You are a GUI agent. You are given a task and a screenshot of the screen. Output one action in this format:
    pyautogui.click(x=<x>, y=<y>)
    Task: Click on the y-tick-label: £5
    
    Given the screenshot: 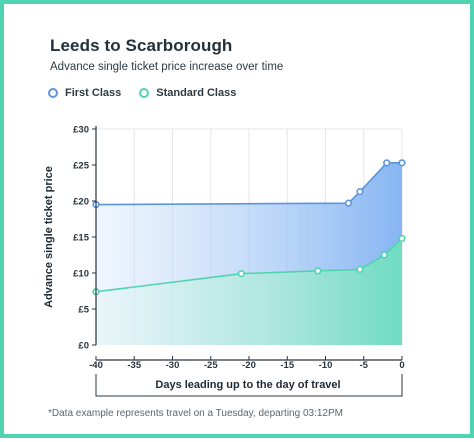 What is the action you would take?
    pyautogui.click(x=83, y=310)
    